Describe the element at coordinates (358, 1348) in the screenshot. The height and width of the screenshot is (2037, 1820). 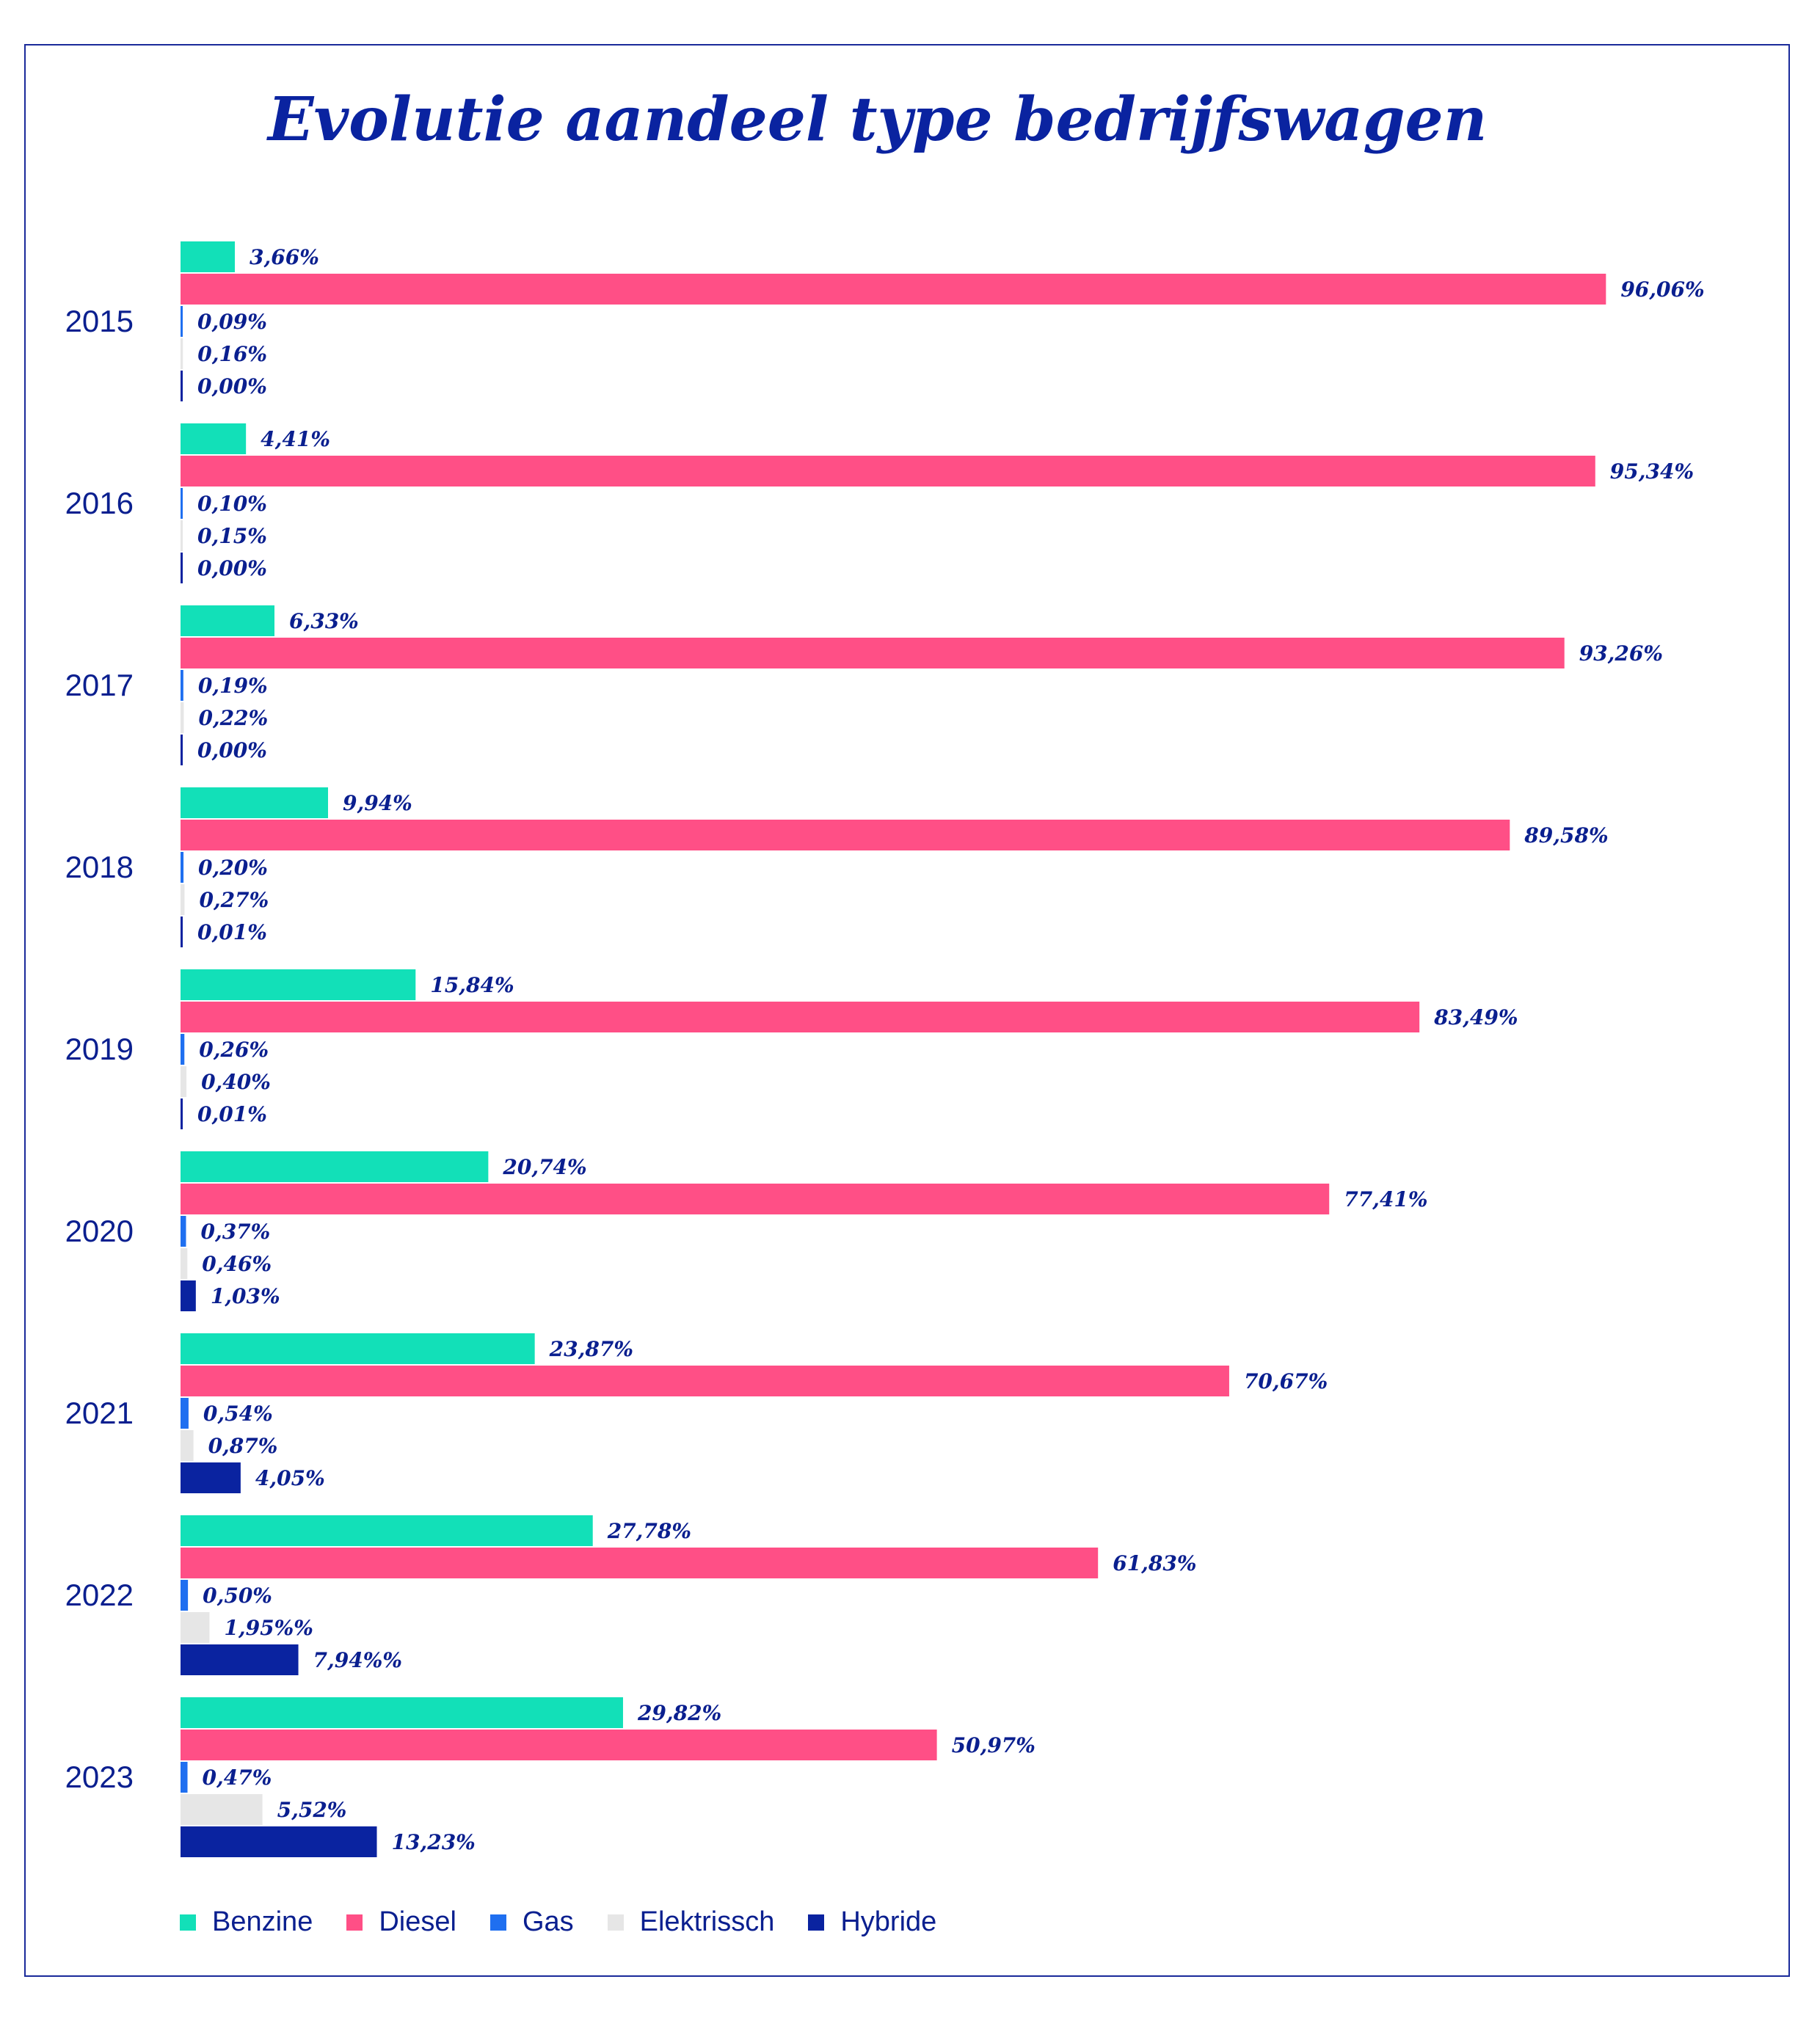
I see `bar-benzine-2021` at that location.